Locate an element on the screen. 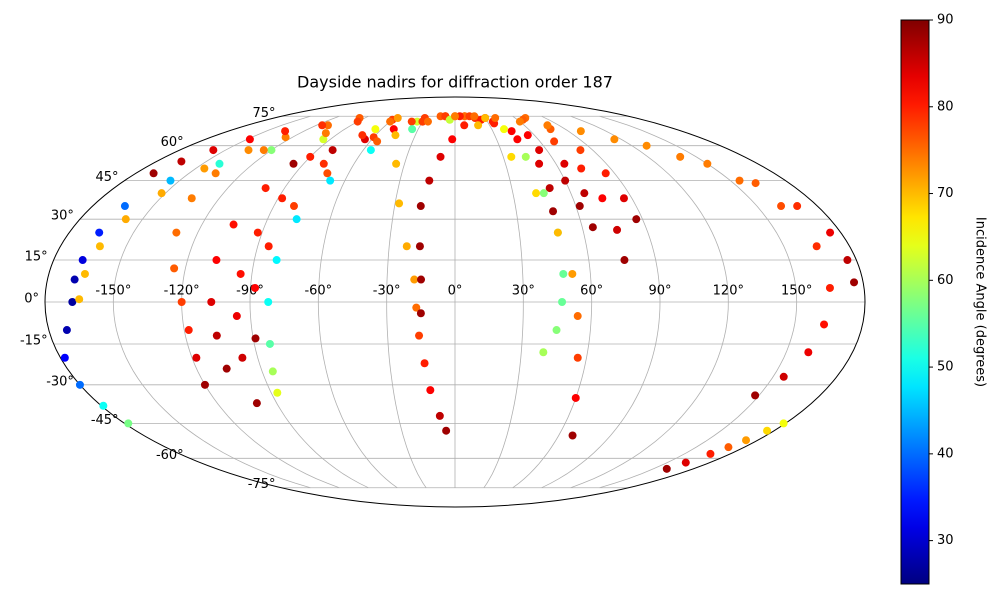 The width and height of the screenshot is (1000, 600). y-tick-label: 0° is located at coordinates (31, 299).